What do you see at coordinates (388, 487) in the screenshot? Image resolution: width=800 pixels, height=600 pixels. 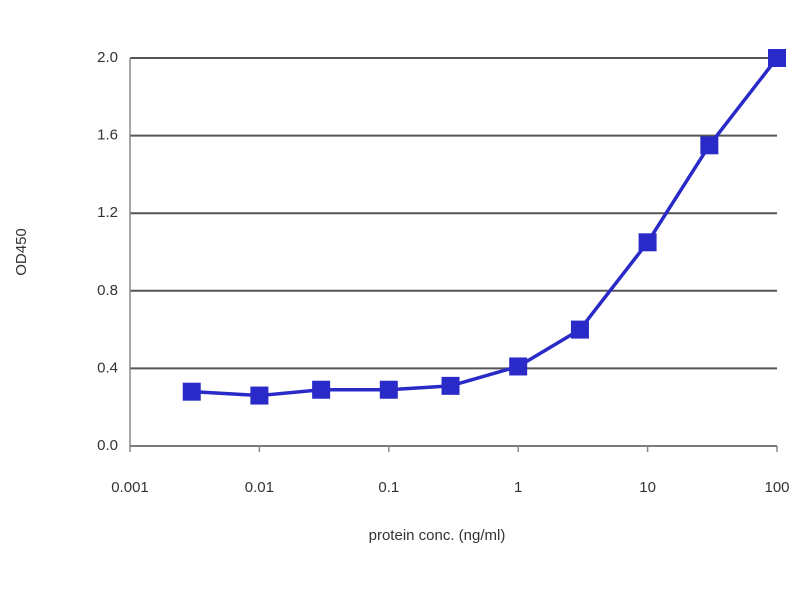 I see `x-tick-label: 0.1` at bounding box center [388, 487].